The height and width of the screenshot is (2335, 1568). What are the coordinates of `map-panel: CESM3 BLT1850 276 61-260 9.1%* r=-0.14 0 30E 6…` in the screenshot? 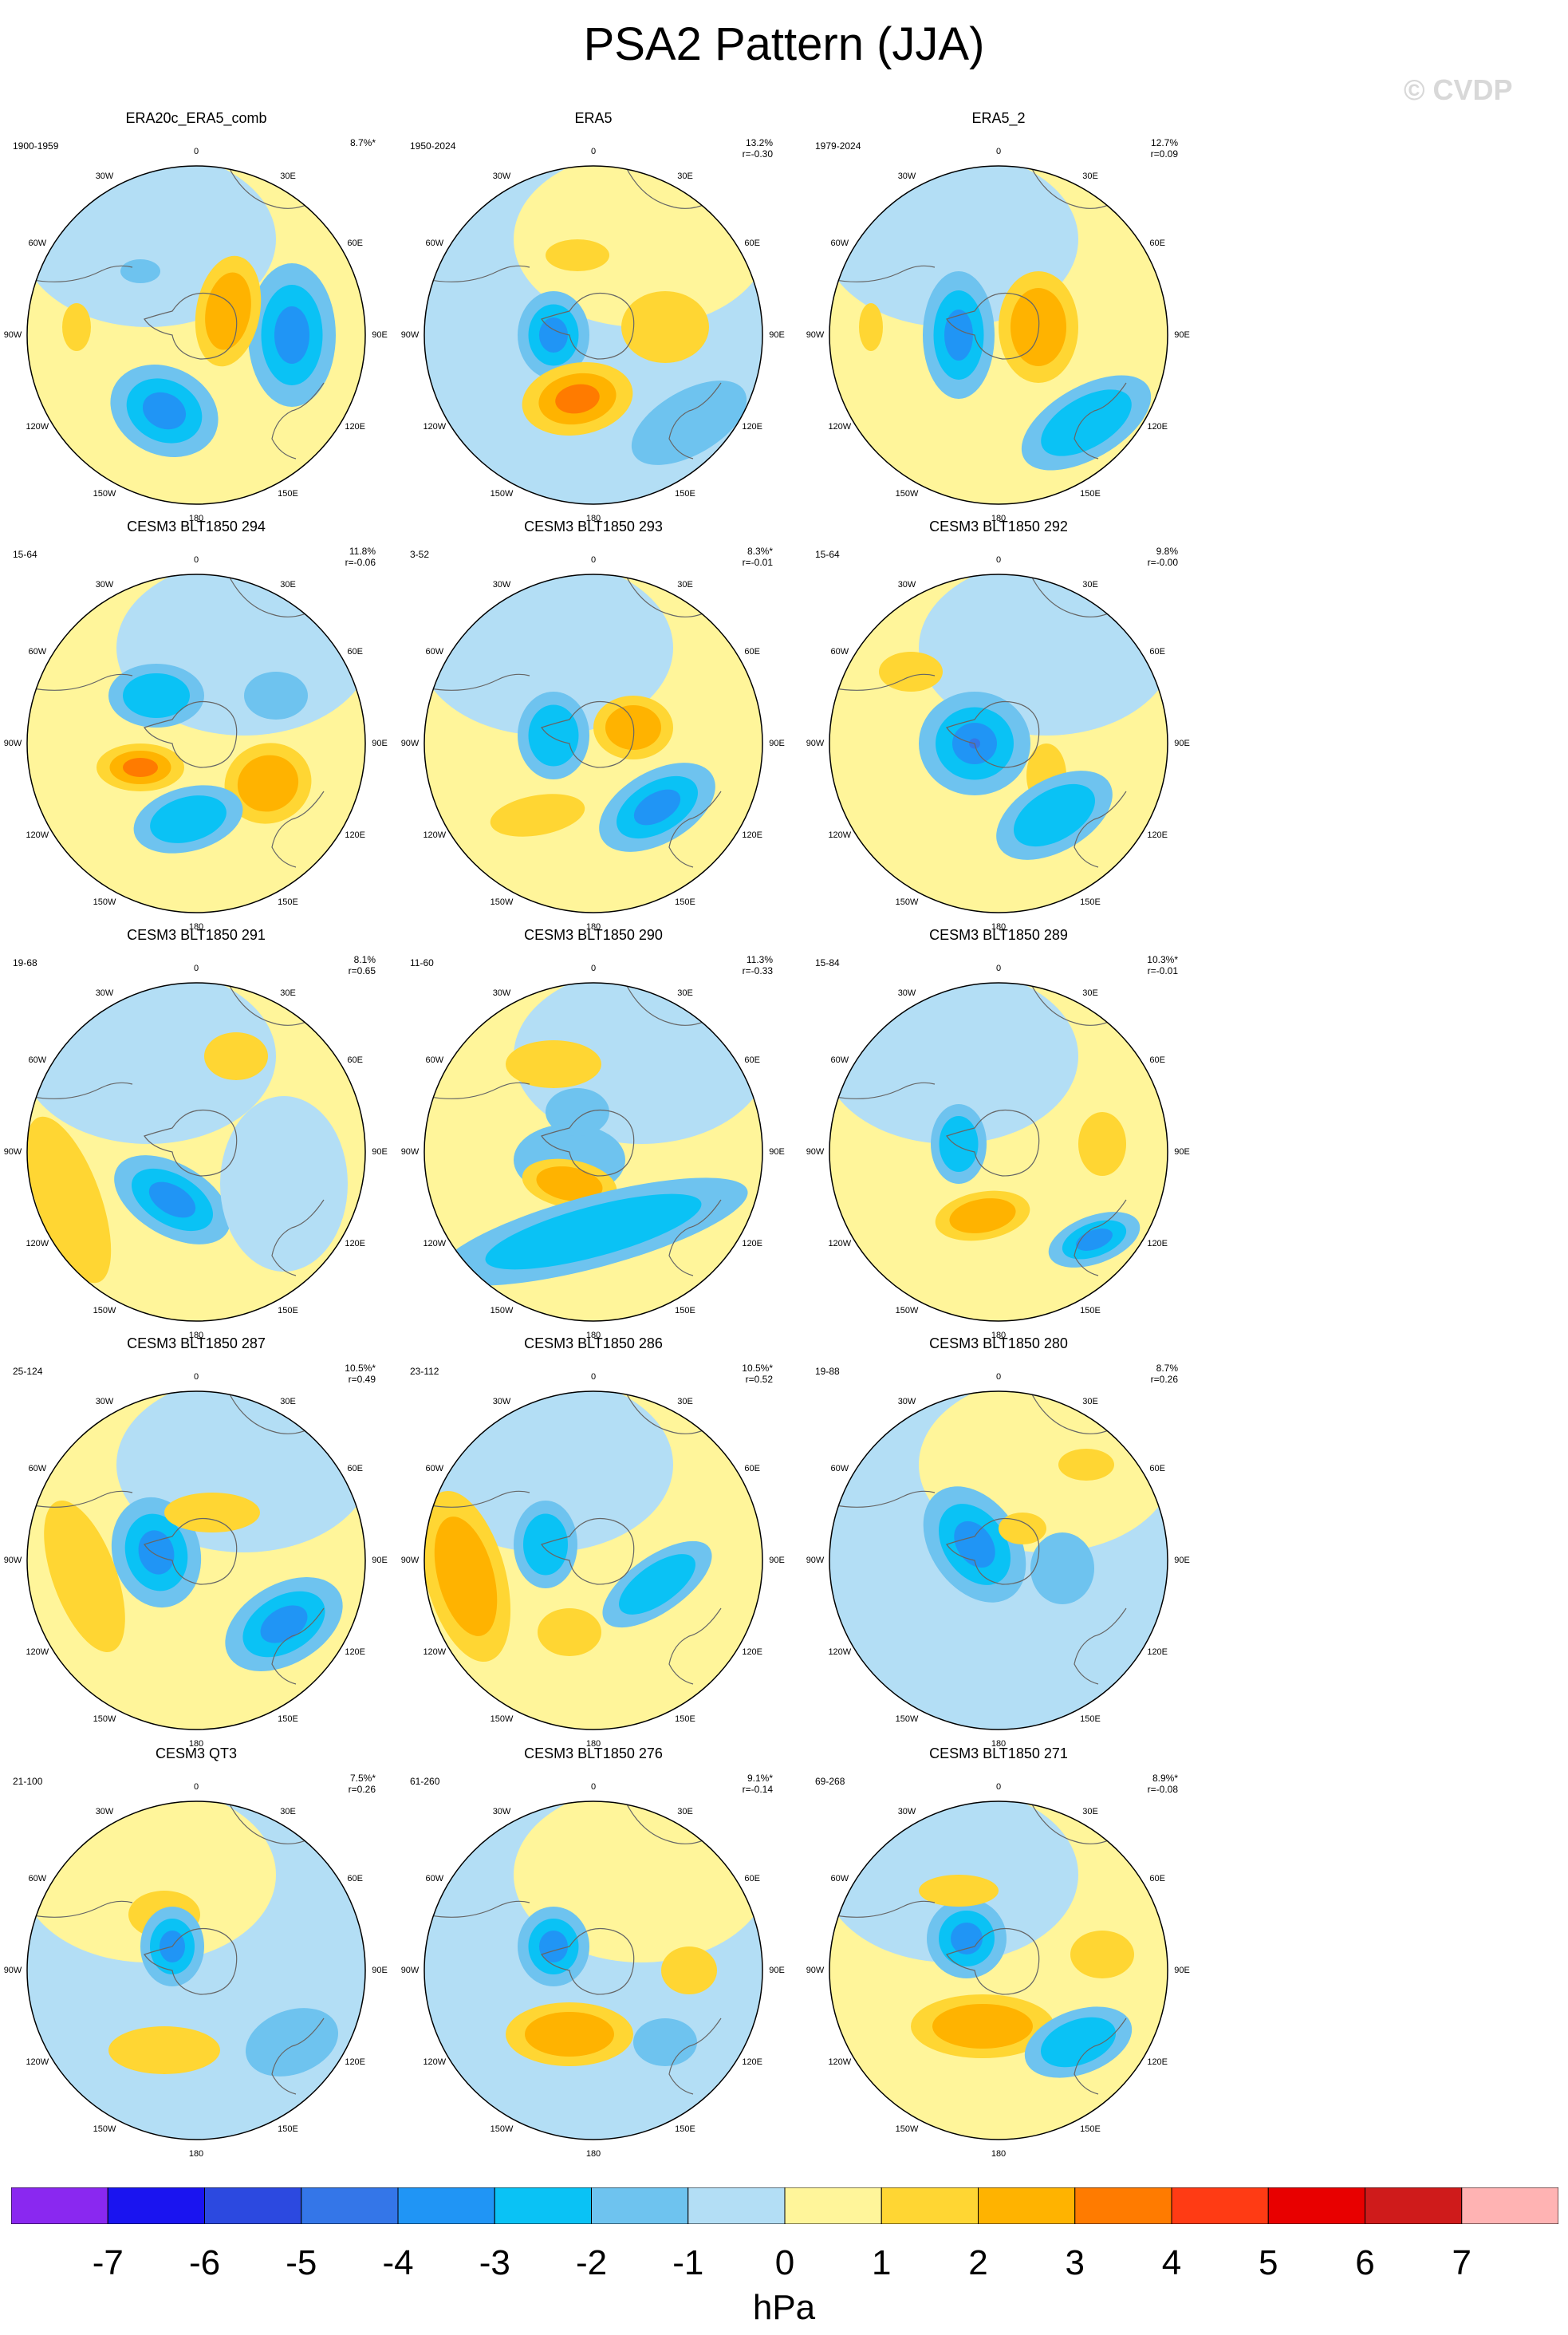 It's located at (593, 1952).